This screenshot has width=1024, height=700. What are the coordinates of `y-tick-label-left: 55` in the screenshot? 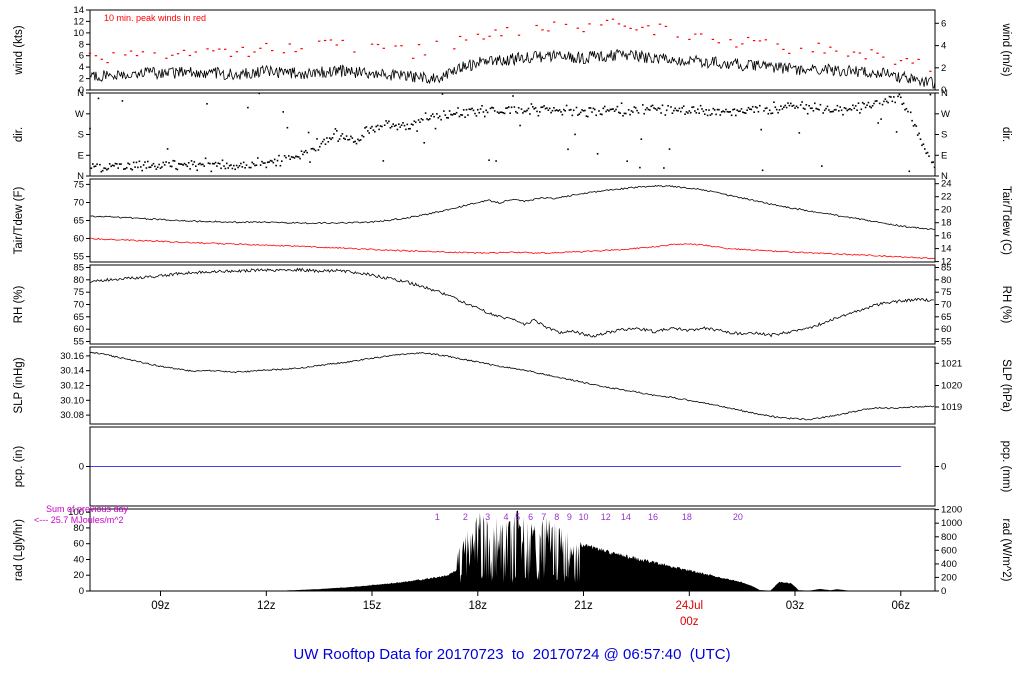 It's located at (78, 342).